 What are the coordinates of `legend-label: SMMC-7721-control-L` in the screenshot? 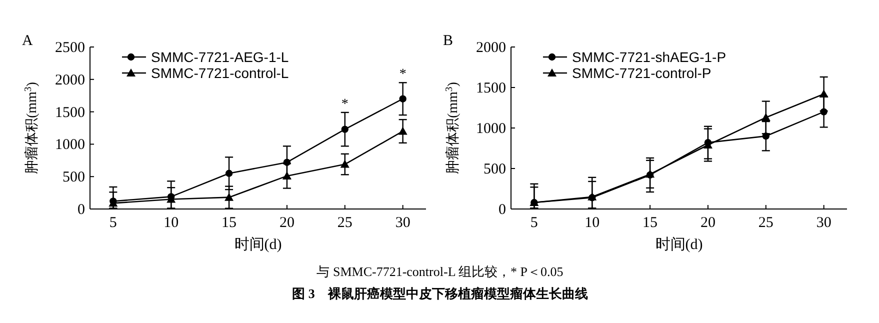 It's located at (220, 73).